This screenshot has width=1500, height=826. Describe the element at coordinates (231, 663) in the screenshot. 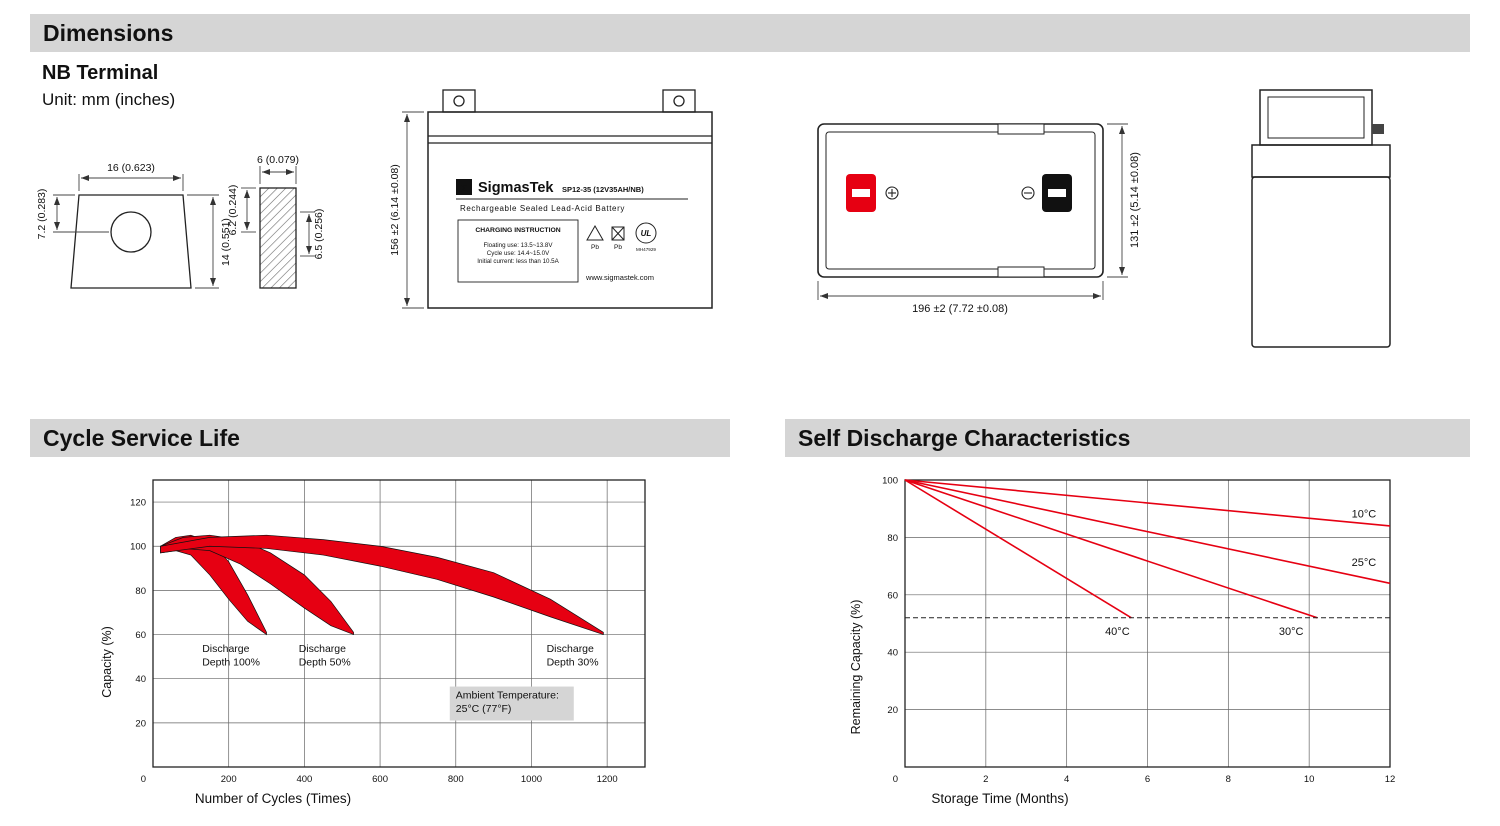

I see `annotation: Depth 100%` at that location.